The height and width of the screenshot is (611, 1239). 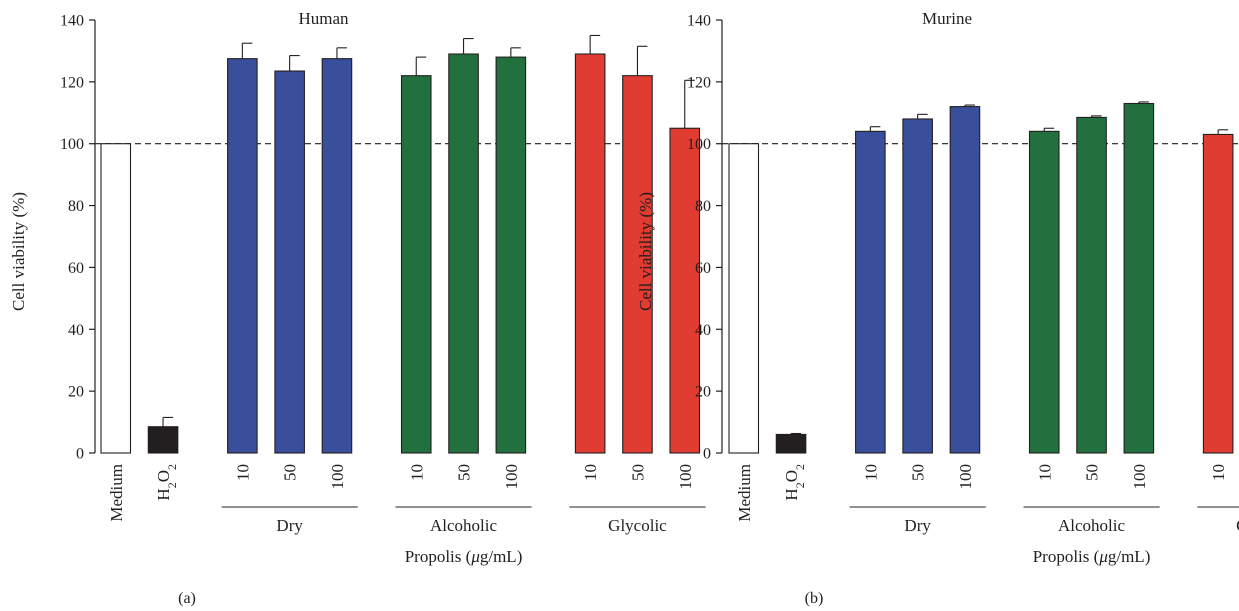 What do you see at coordinates (187, 598) in the screenshot?
I see `panel-label: (a)` at bounding box center [187, 598].